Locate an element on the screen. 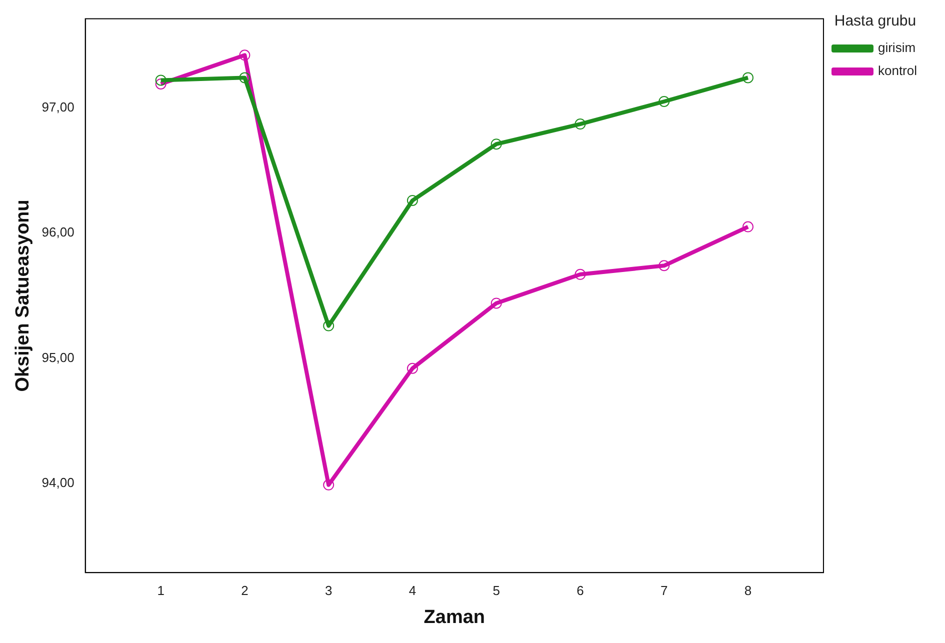  x-tick-label: 3 is located at coordinates (328, 590).